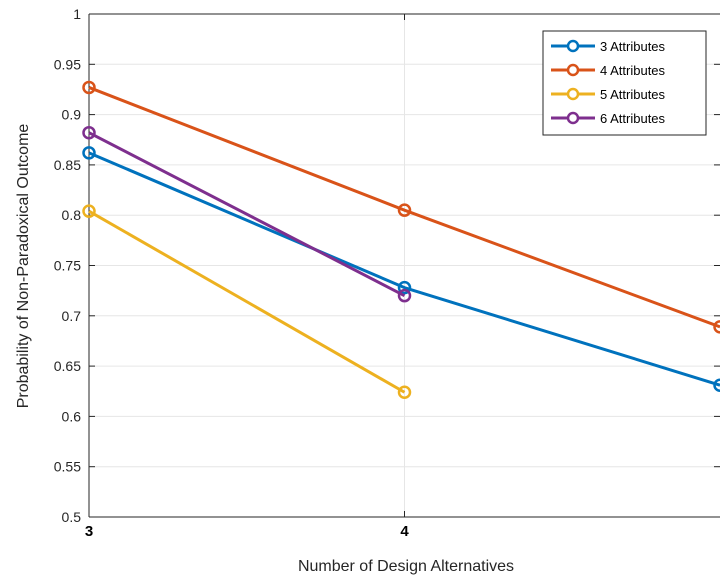 The image size is (720, 578). Describe the element at coordinates (67, 64) in the screenshot. I see `y-tick-label: 0.95` at that location.